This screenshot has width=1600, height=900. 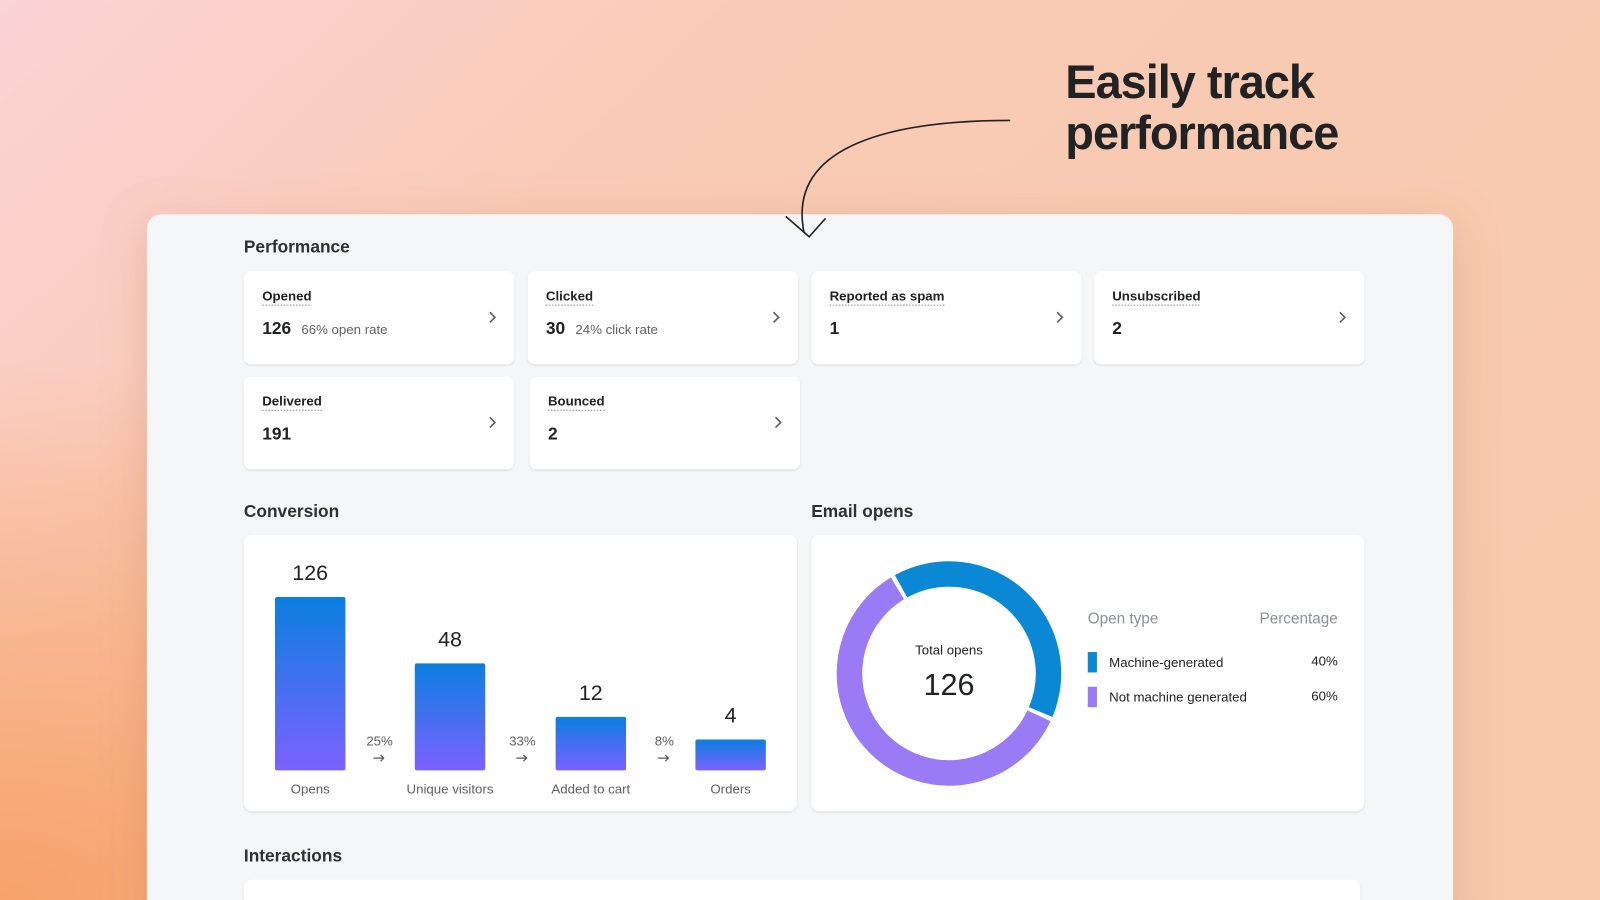 I want to click on legend-label: Not machine generated, so click(x=1178, y=696).